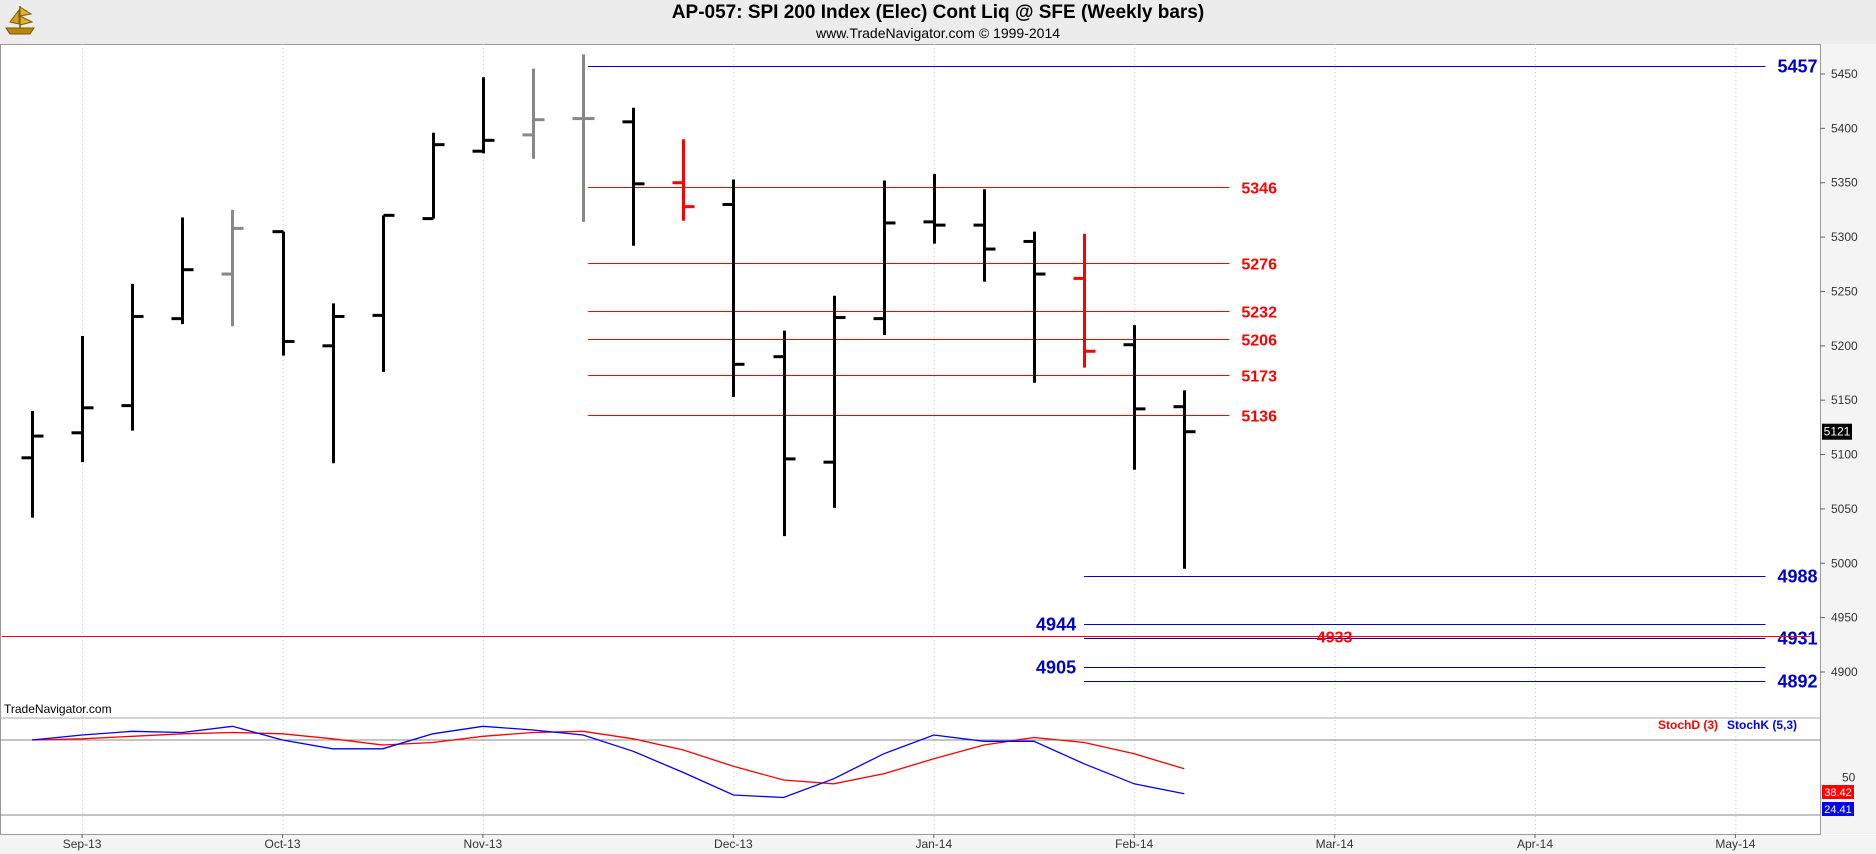 This screenshot has height=854, width=1876. What do you see at coordinates (1844, 291) in the screenshot?
I see `y-tick-label: 5250` at bounding box center [1844, 291].